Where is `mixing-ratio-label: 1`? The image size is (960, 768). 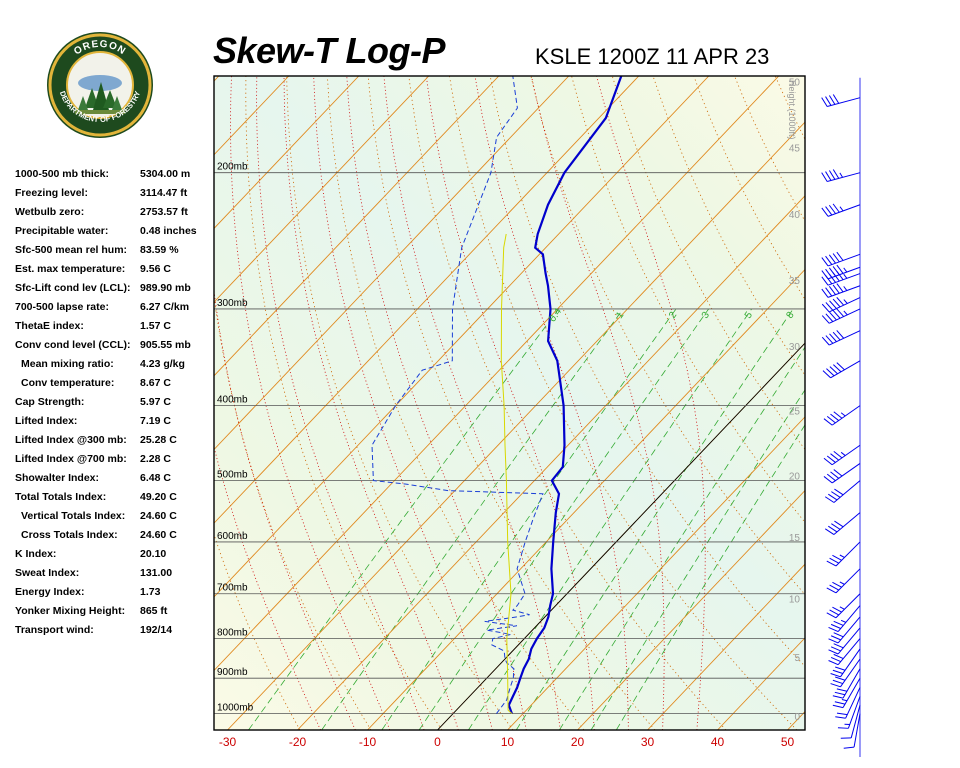
mixing-ratio-label: 1 is located at coordinates (620, 315).